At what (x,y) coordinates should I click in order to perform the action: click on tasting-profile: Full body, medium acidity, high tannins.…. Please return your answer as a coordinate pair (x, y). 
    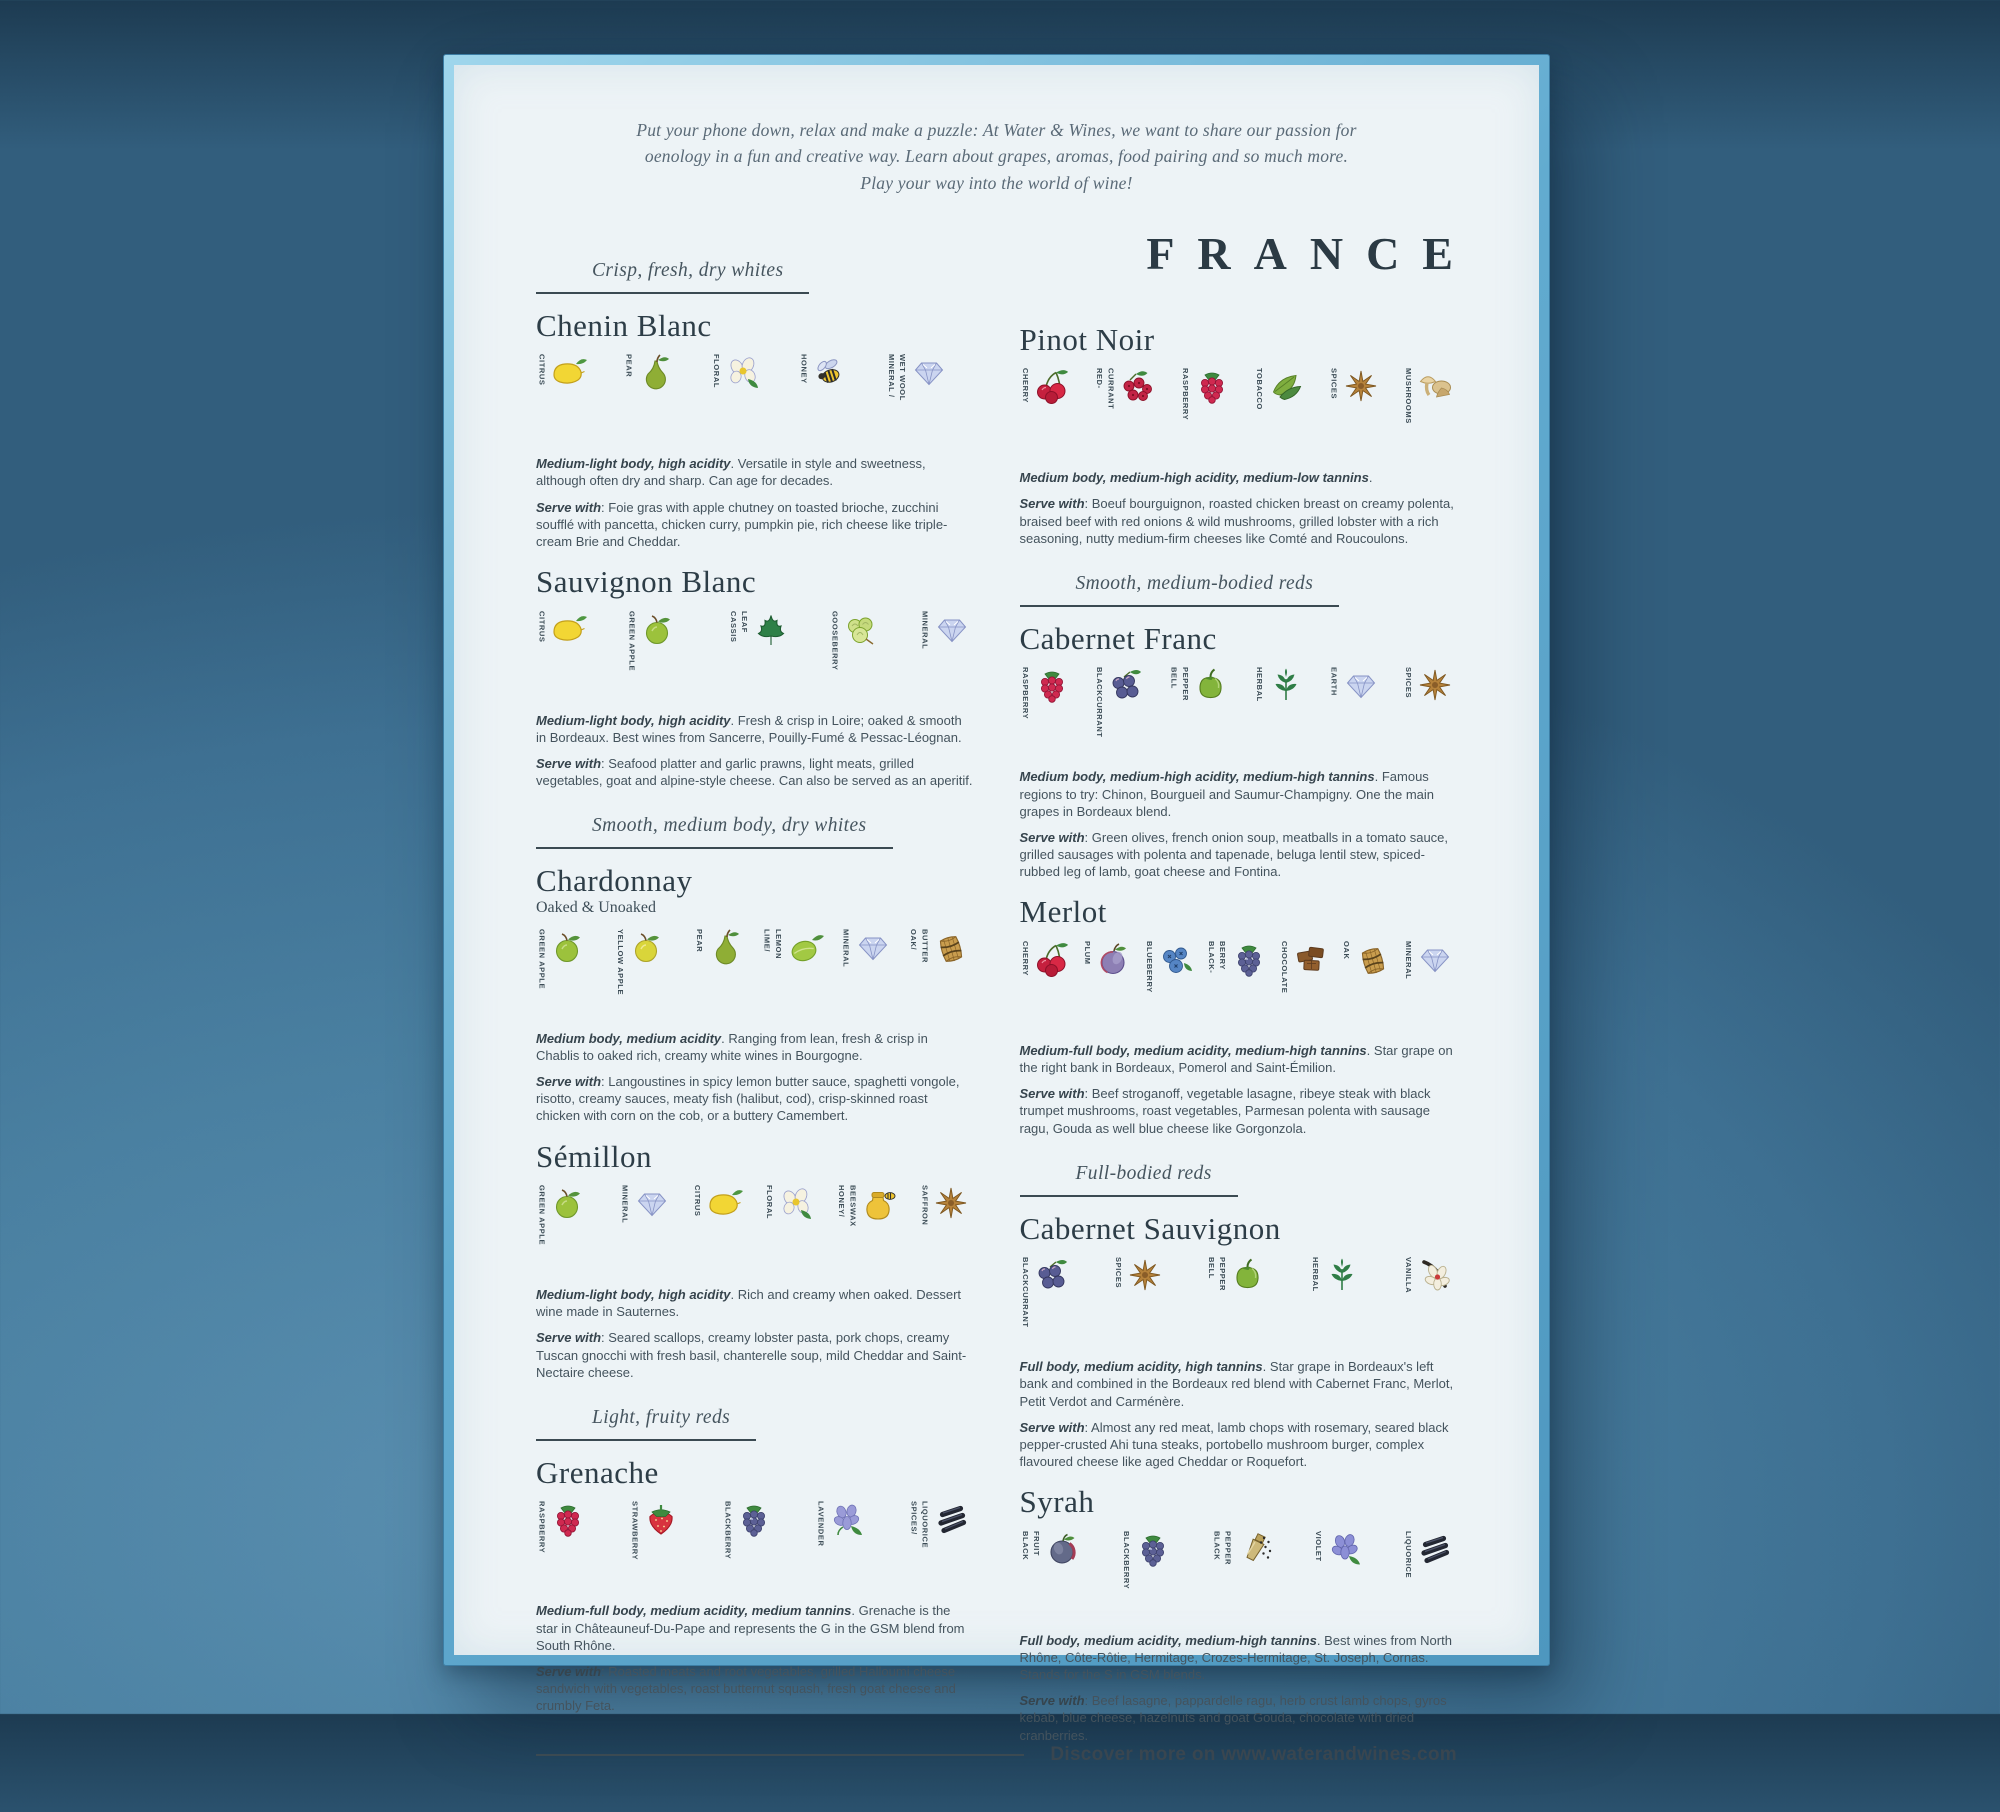
    Looking at the image, I should click on (1239, 1383).